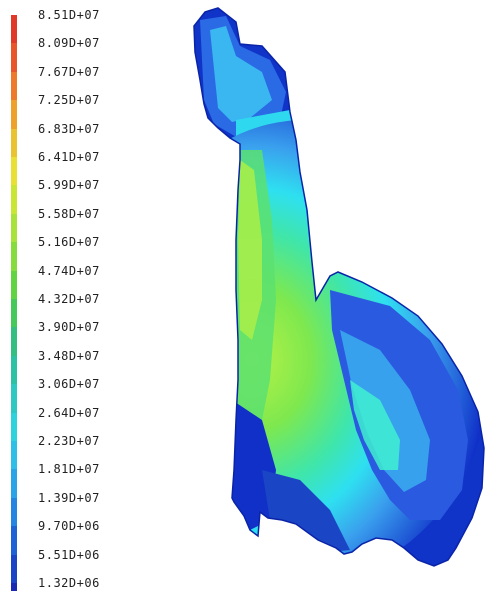 This screenshot has height=597, width=486. Describe the element at coordinates (69, 157) in the screenshot. I see `legend-tick-label: 6.41D+07` at that location.